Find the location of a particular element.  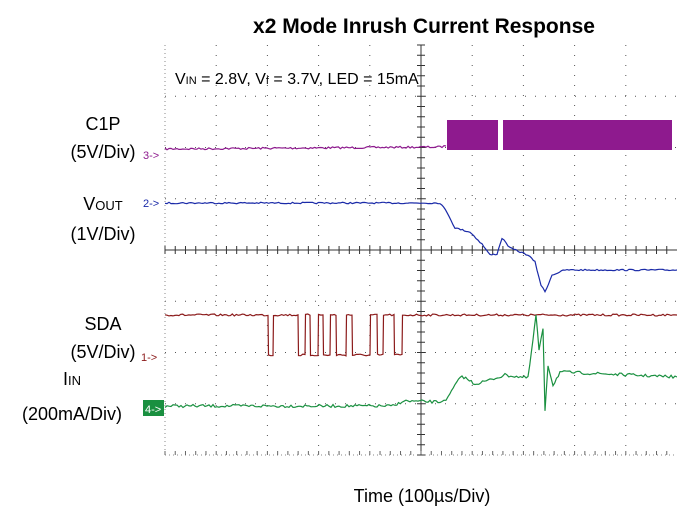

channel-marker: 3-> is located at coordinates (151, 156).